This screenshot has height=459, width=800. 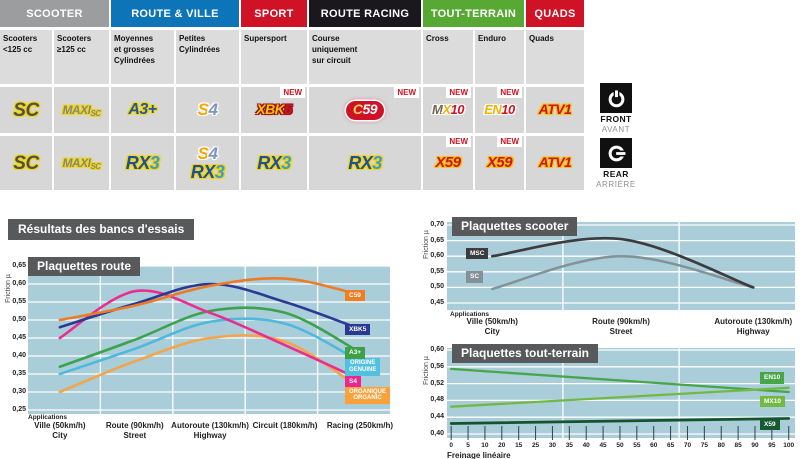 What do you see at coordinates (755, 445) in the screenshot?
I see `x-tick-label-90: 90` at bounding box center [755, 445].